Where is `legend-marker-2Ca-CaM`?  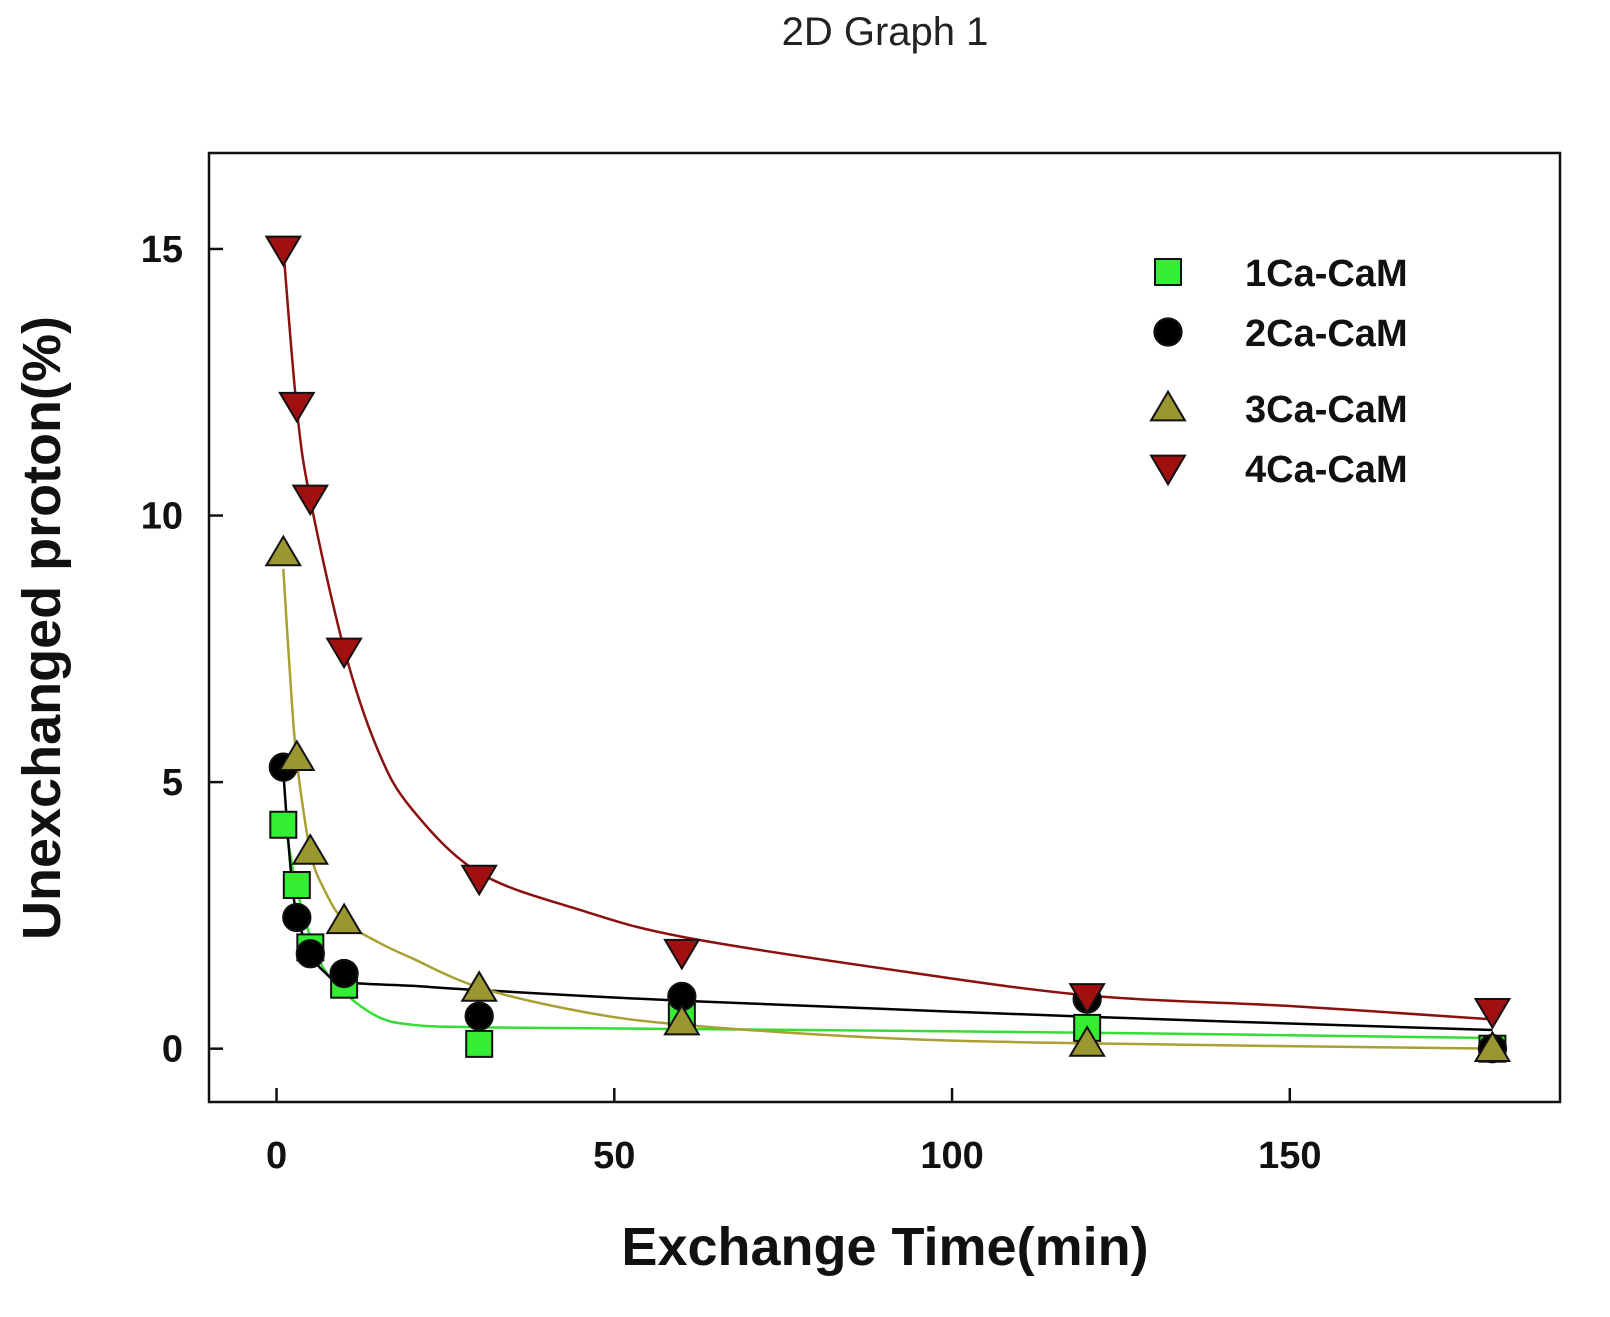 legend-marker-2Ca-CaM is located at coordinates (1168, 332).